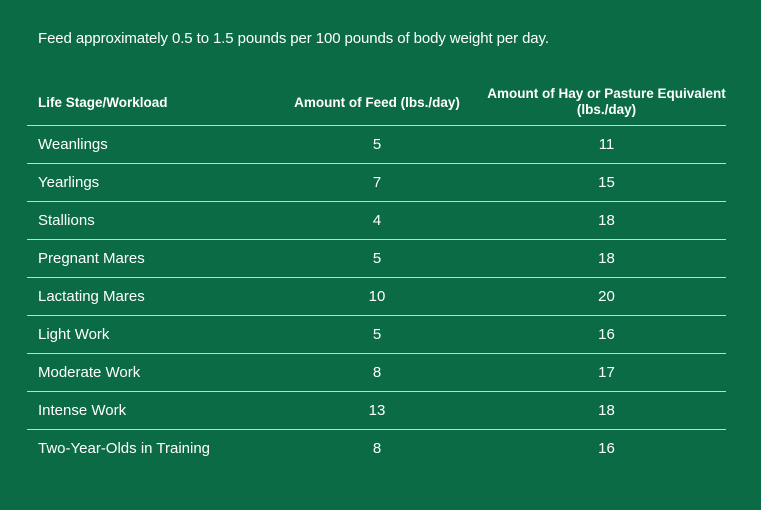 This screenshot has height=510, width=761. I want to click on table-row: Stallions 4 18, so click(376, 221).